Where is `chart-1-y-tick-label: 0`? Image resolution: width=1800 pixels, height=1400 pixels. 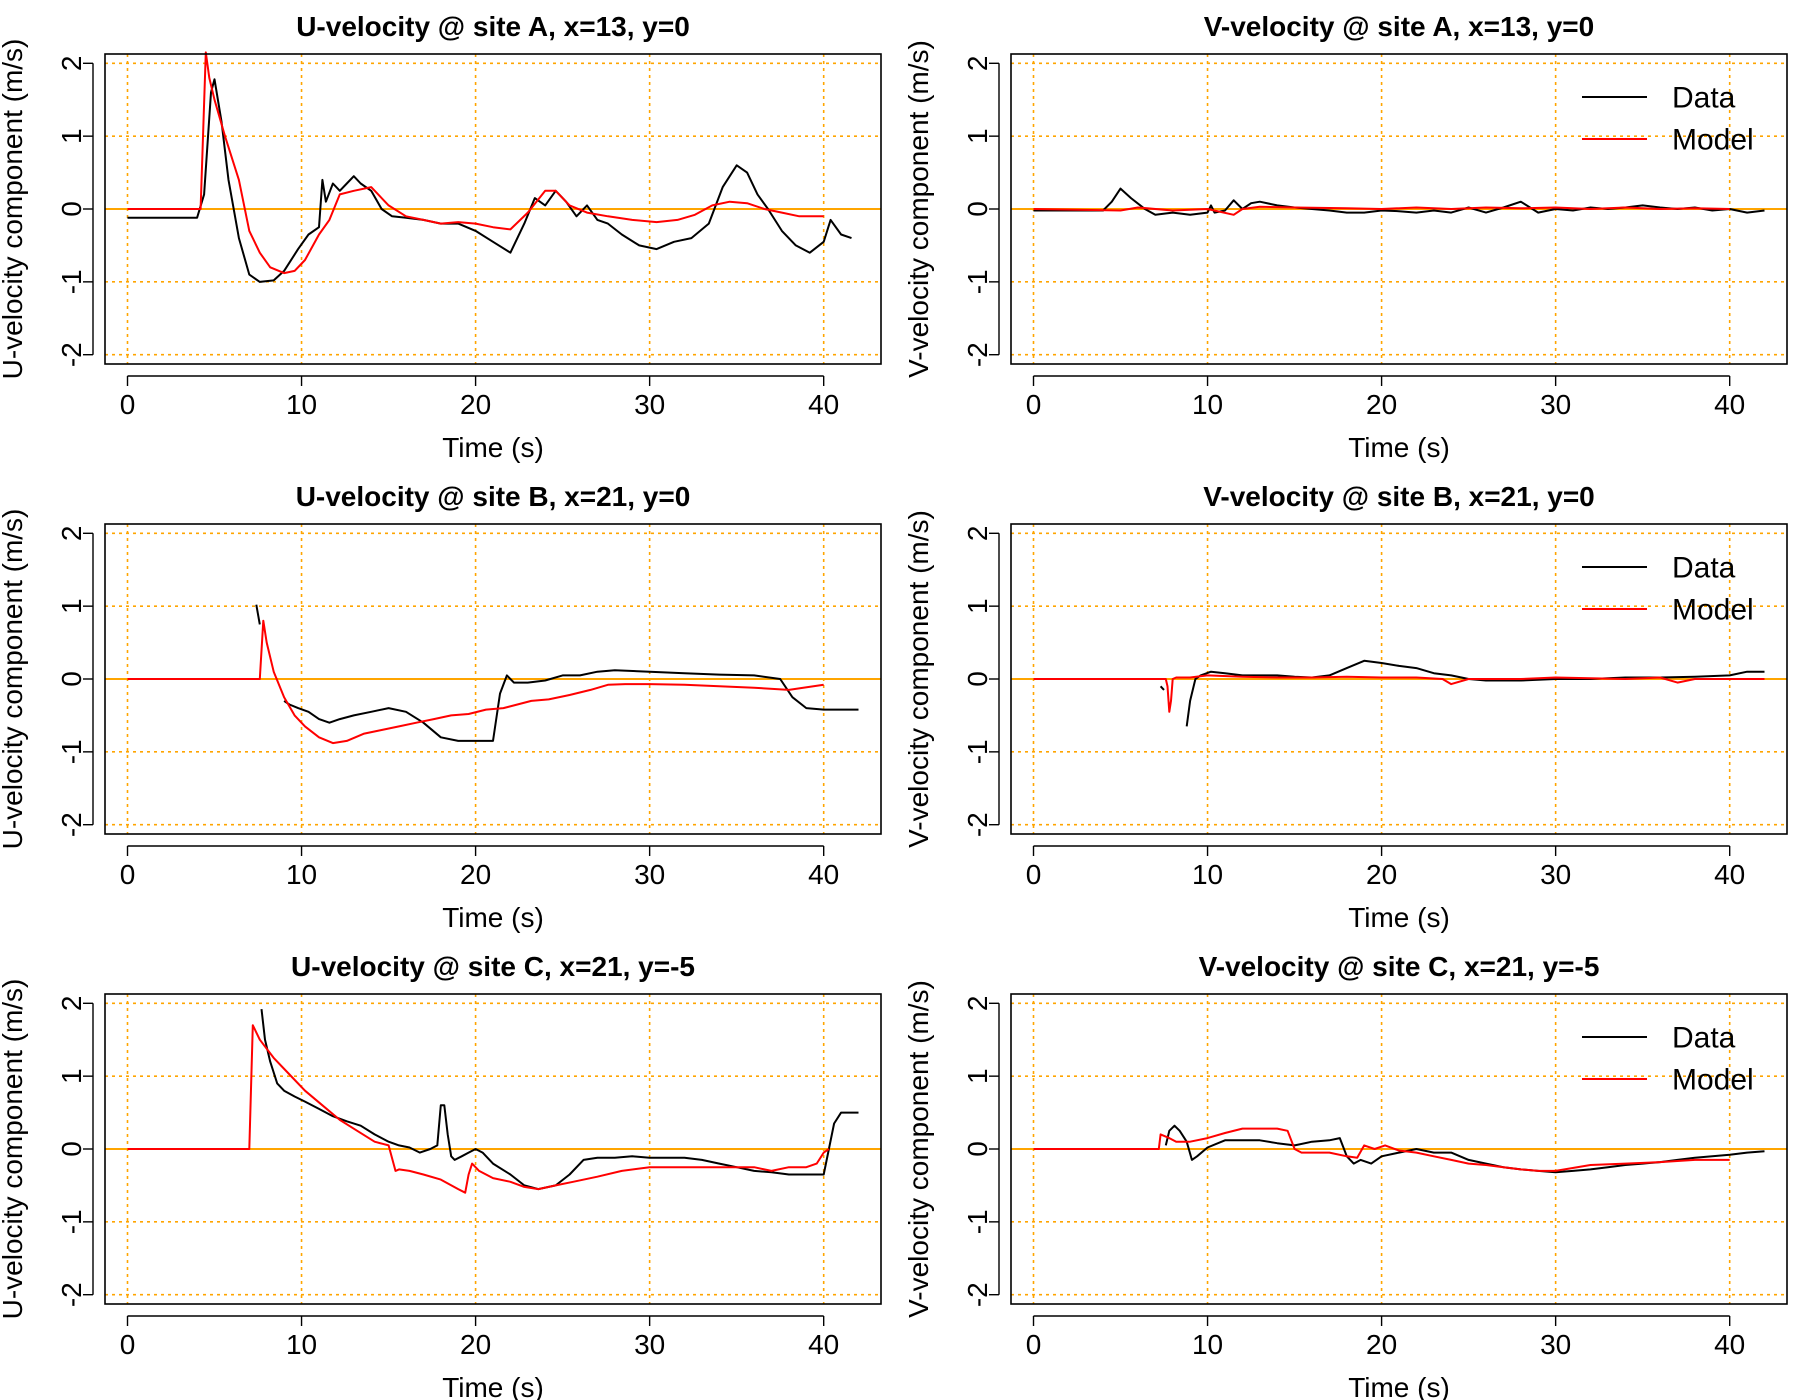 chart-1-y-tick-label: 0 is located at coordinates (71, 209).